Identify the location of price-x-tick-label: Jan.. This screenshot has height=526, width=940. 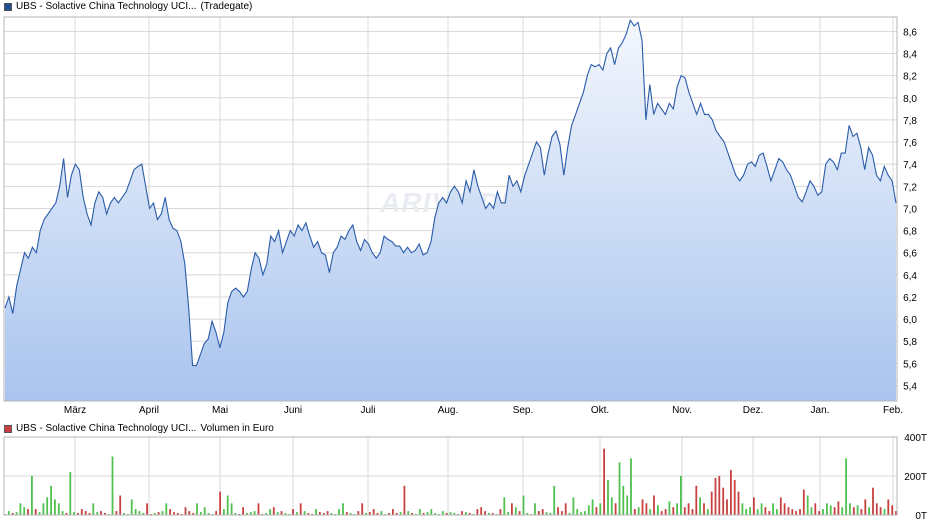
(820, 410).